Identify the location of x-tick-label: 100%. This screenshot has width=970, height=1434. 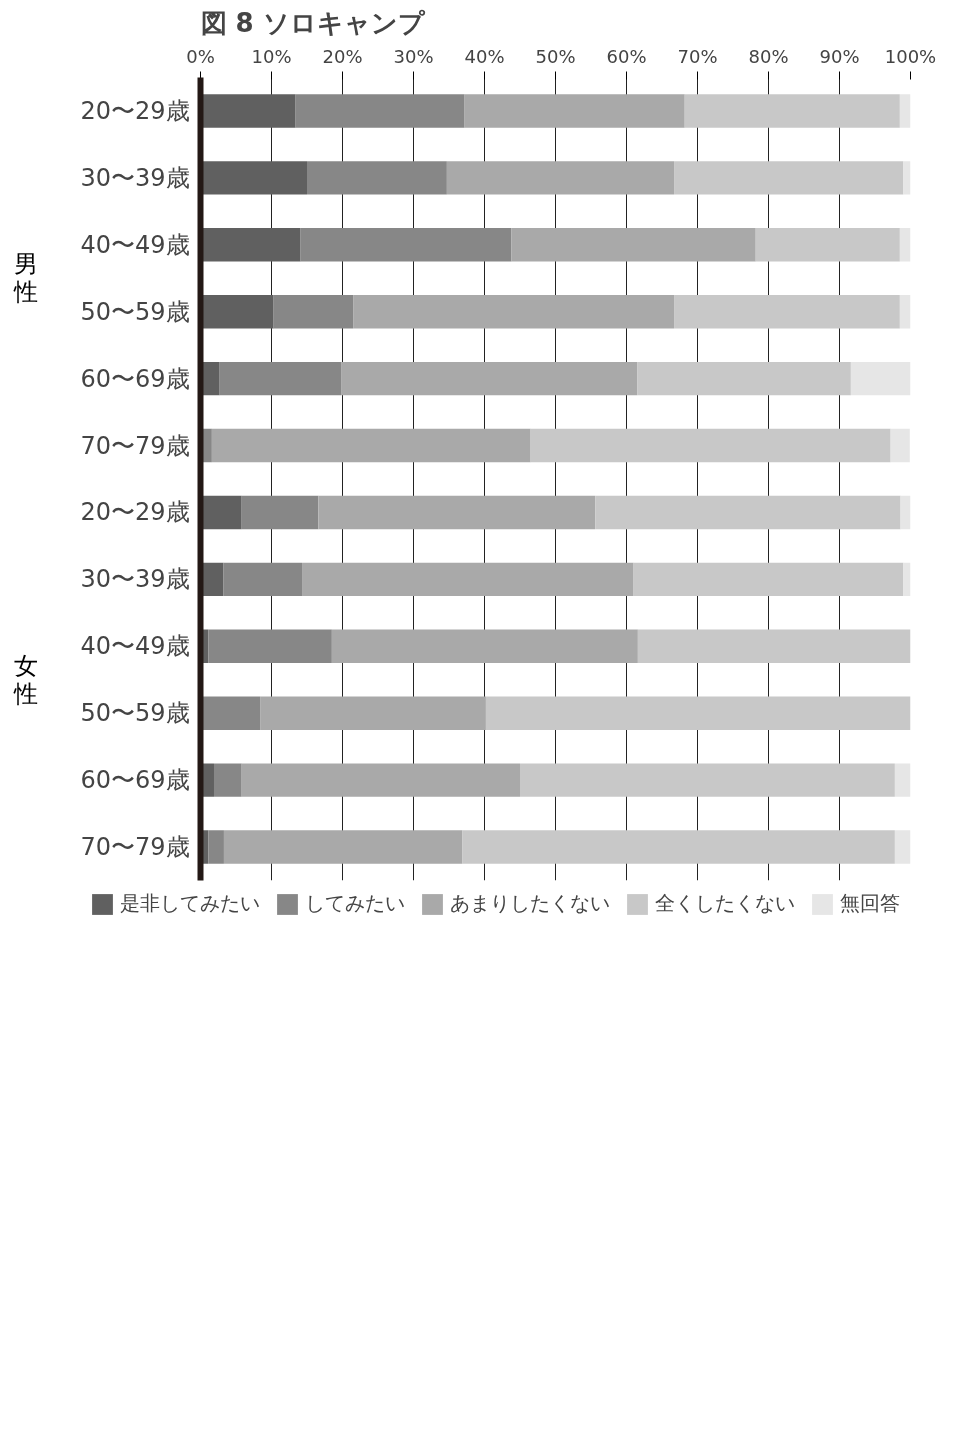
(910, 56).